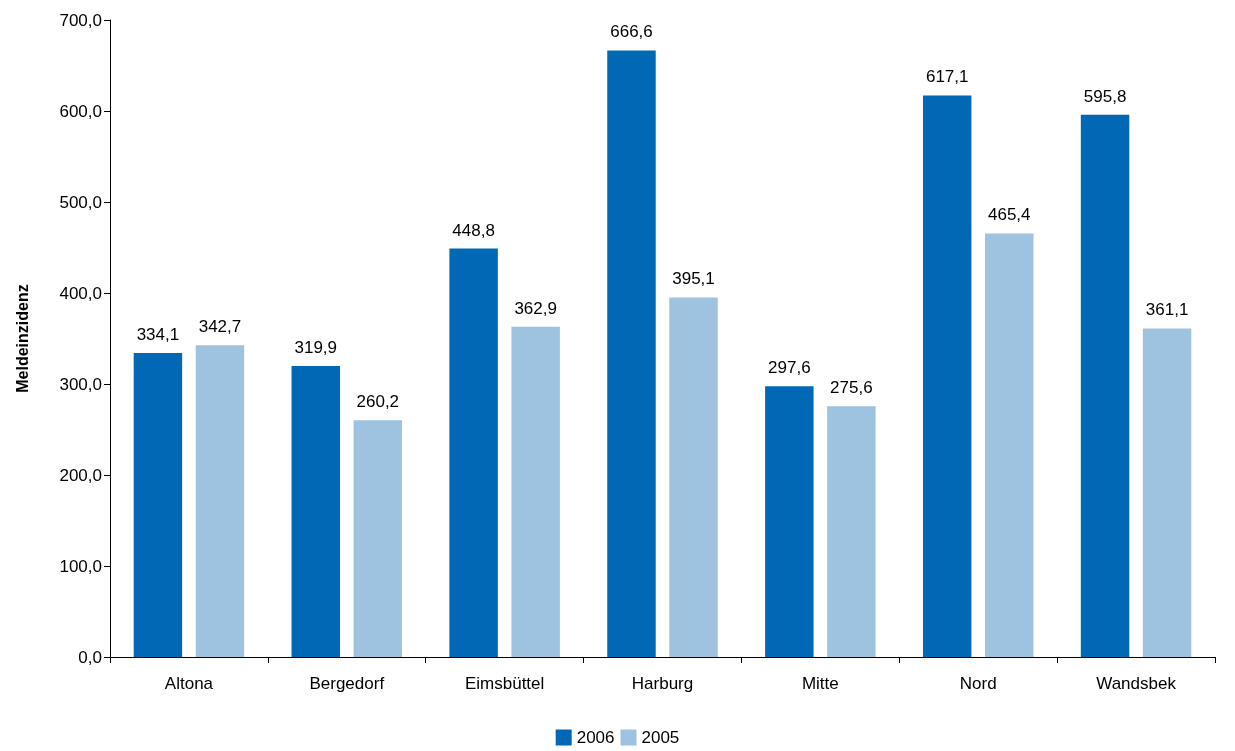 Image resolution: width=1235 pixels, height=751 pixels. Describe the element at coordinates (504, 683) in the screenshot. I see `x-tick-label: Eimsbüttel` at that location.